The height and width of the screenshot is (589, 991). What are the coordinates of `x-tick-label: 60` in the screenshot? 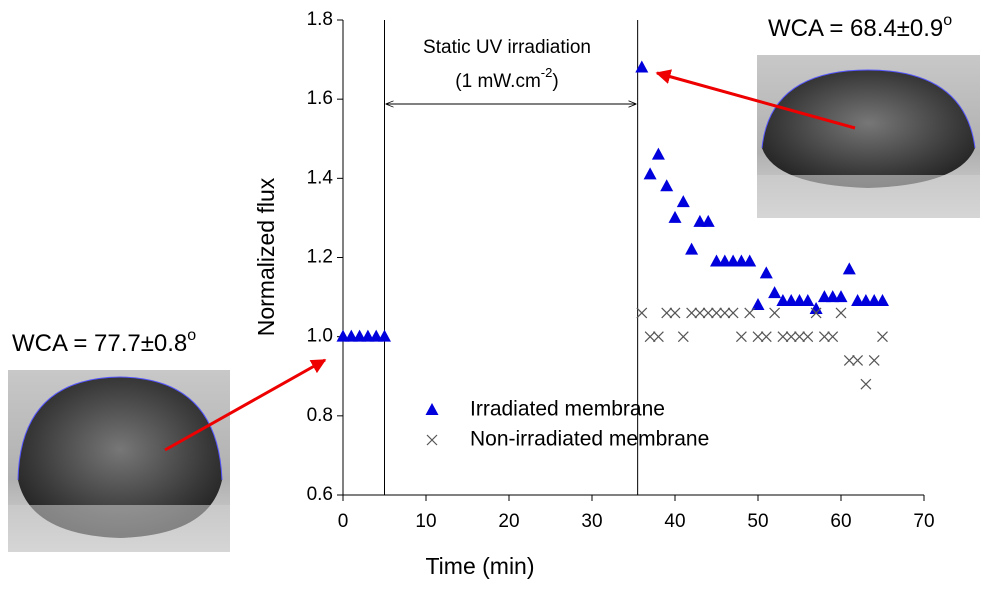 It's located at (840, 521).